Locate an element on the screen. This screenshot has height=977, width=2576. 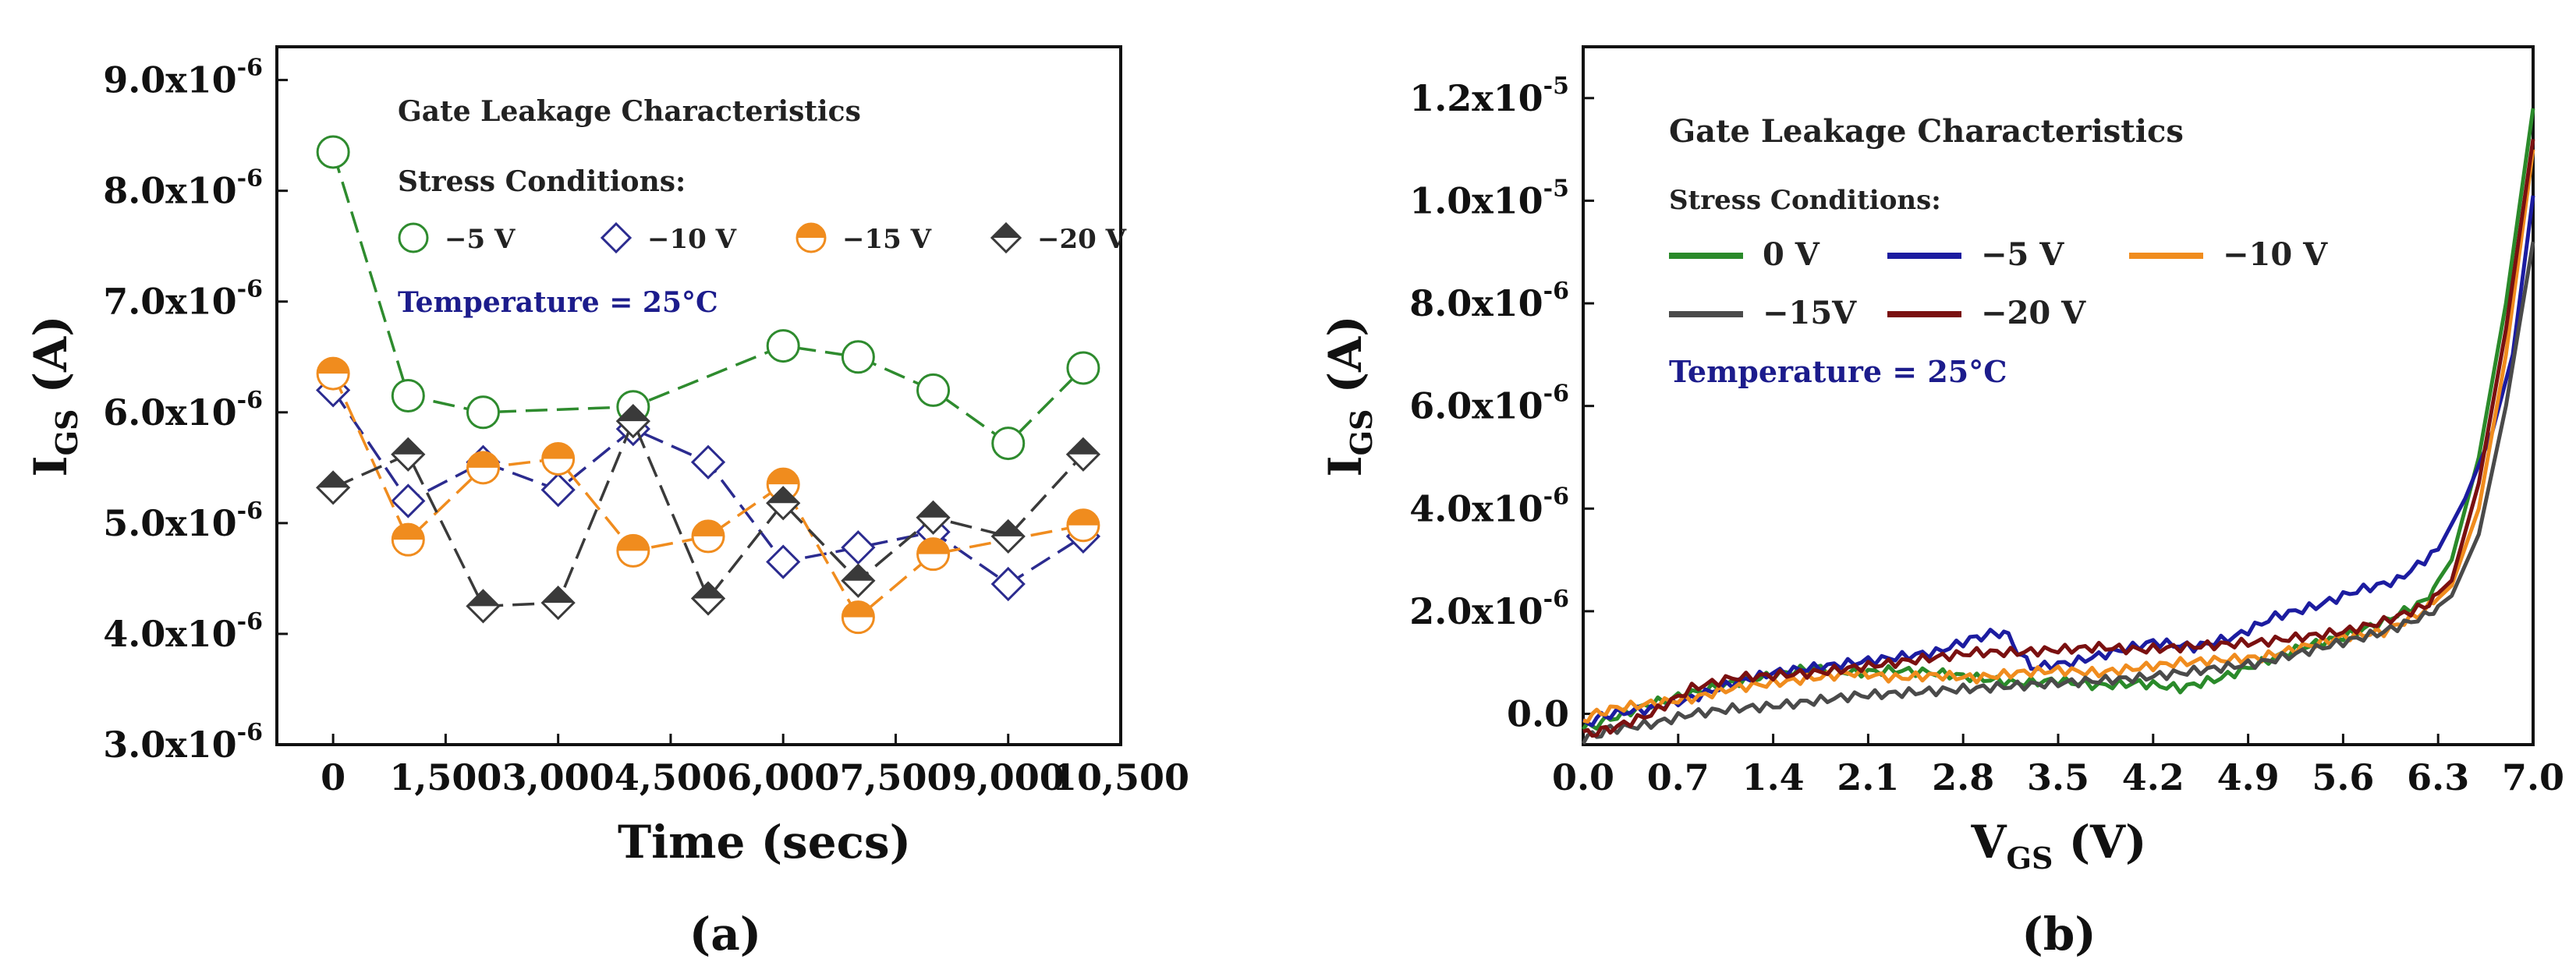
panel-b-legend-label: 0 V is located at coordinates (1791, 254).